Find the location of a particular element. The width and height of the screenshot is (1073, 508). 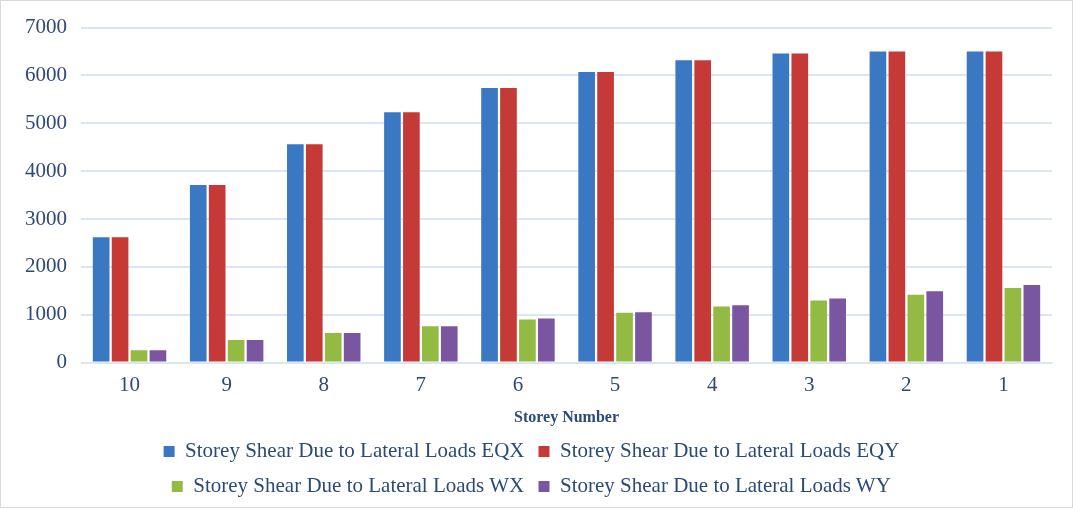

y-tick-label: 4000 is located at coordinates (46, 169).